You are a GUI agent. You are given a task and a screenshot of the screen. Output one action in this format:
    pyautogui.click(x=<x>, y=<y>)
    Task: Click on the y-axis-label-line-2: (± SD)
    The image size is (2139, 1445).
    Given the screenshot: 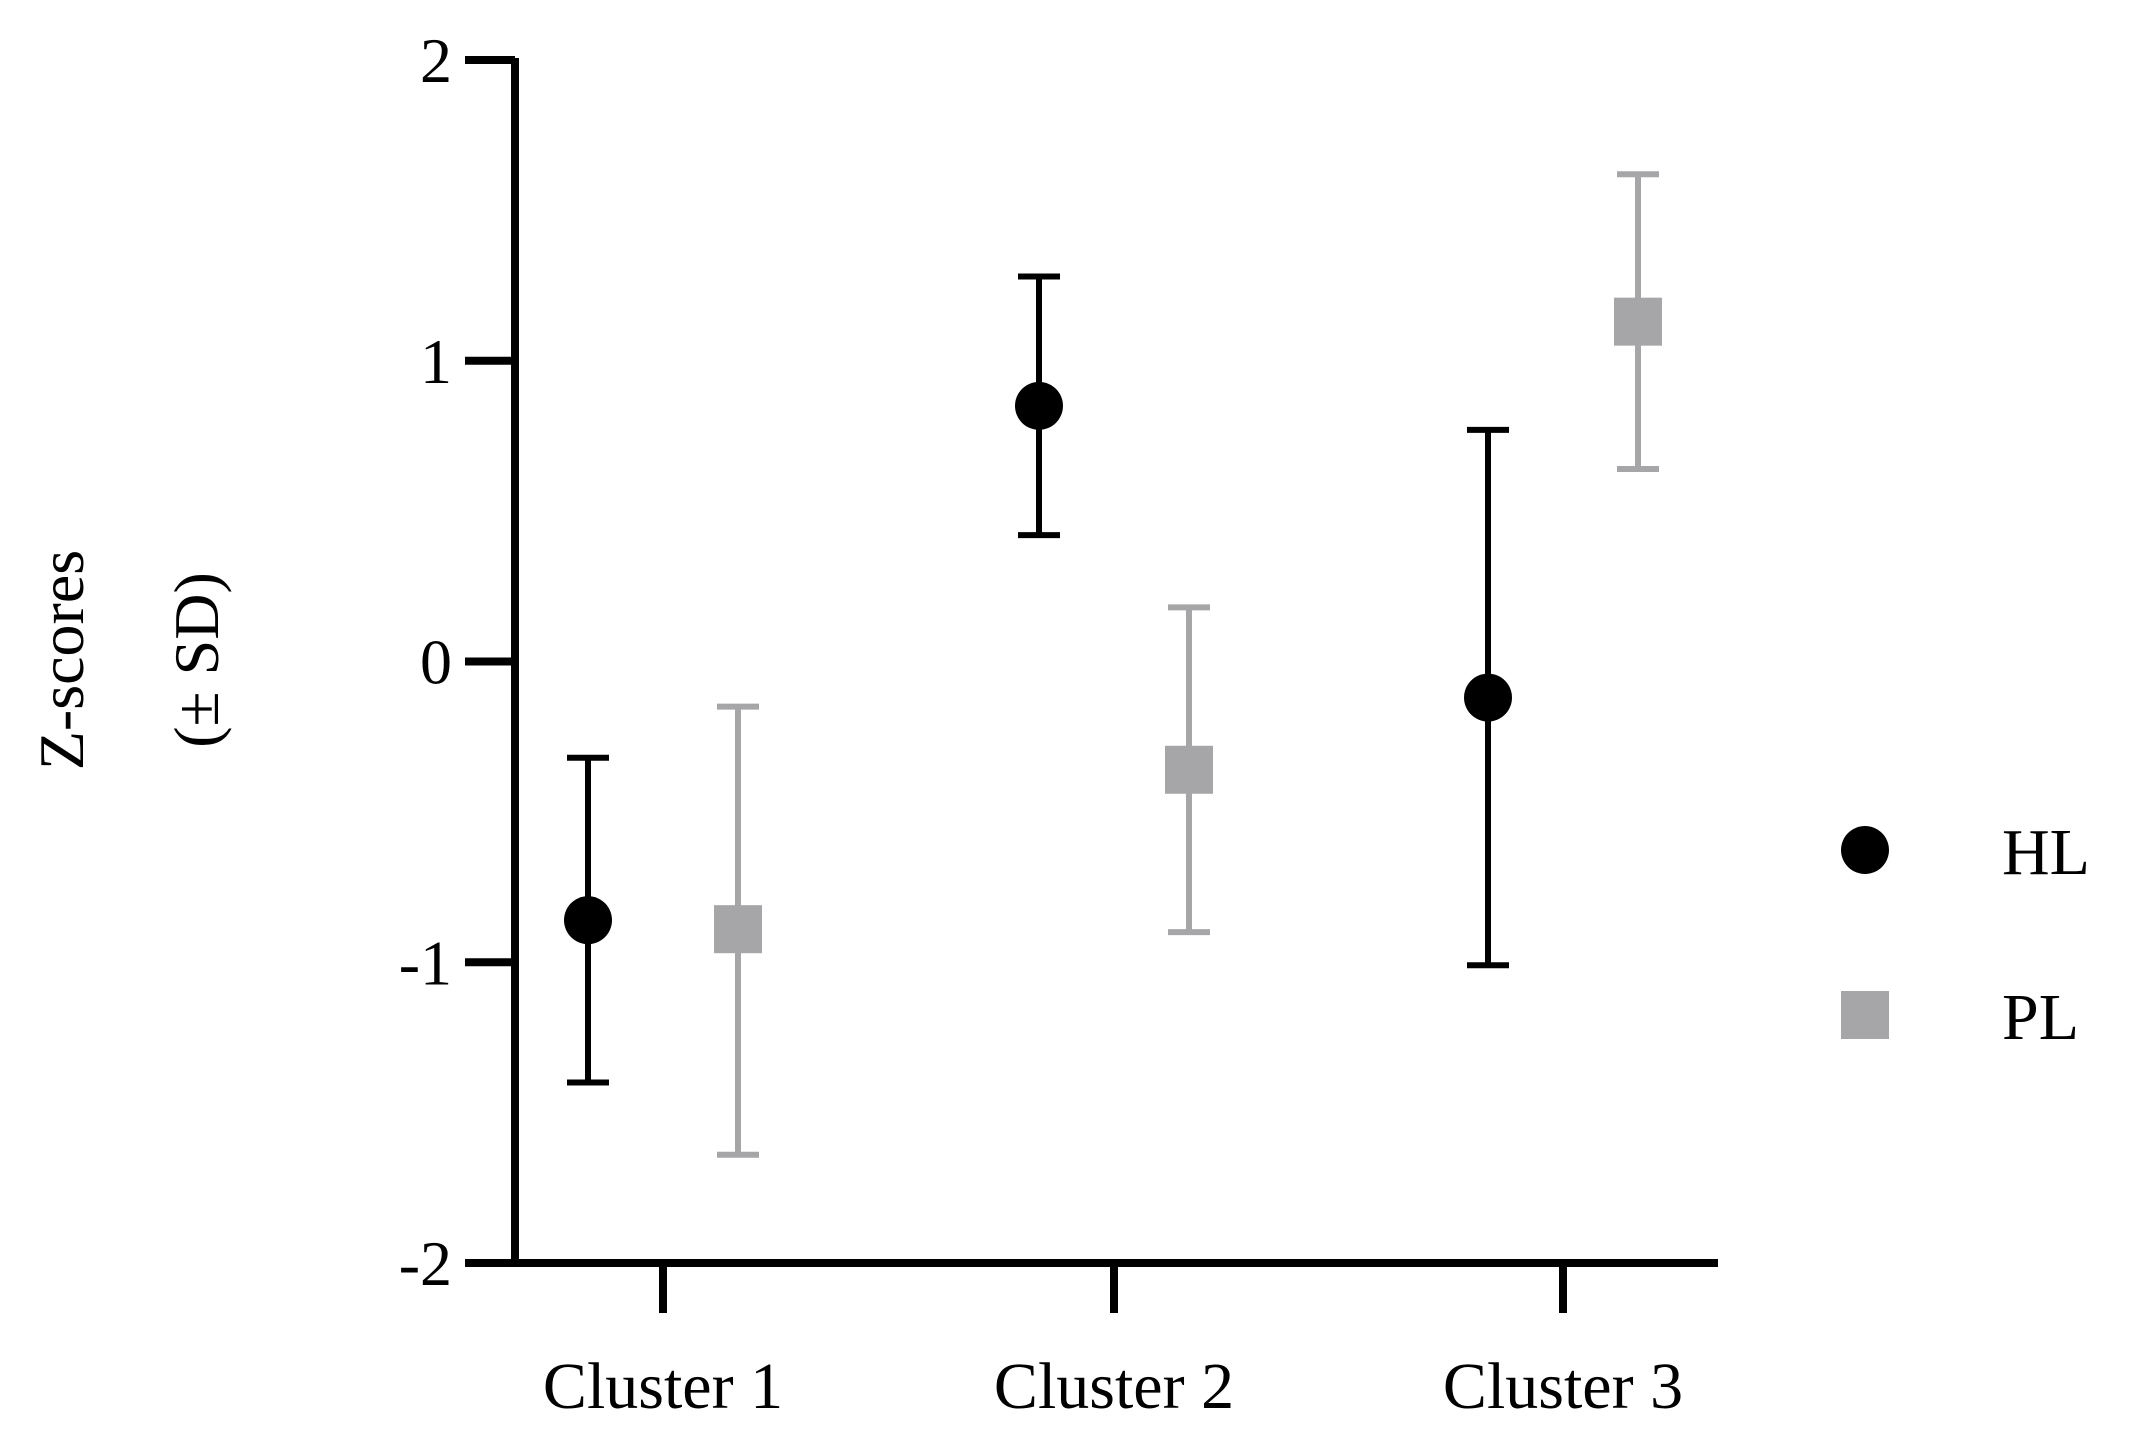 What is the action you would take?
    pyautogui.click(x=196, y=660)
    